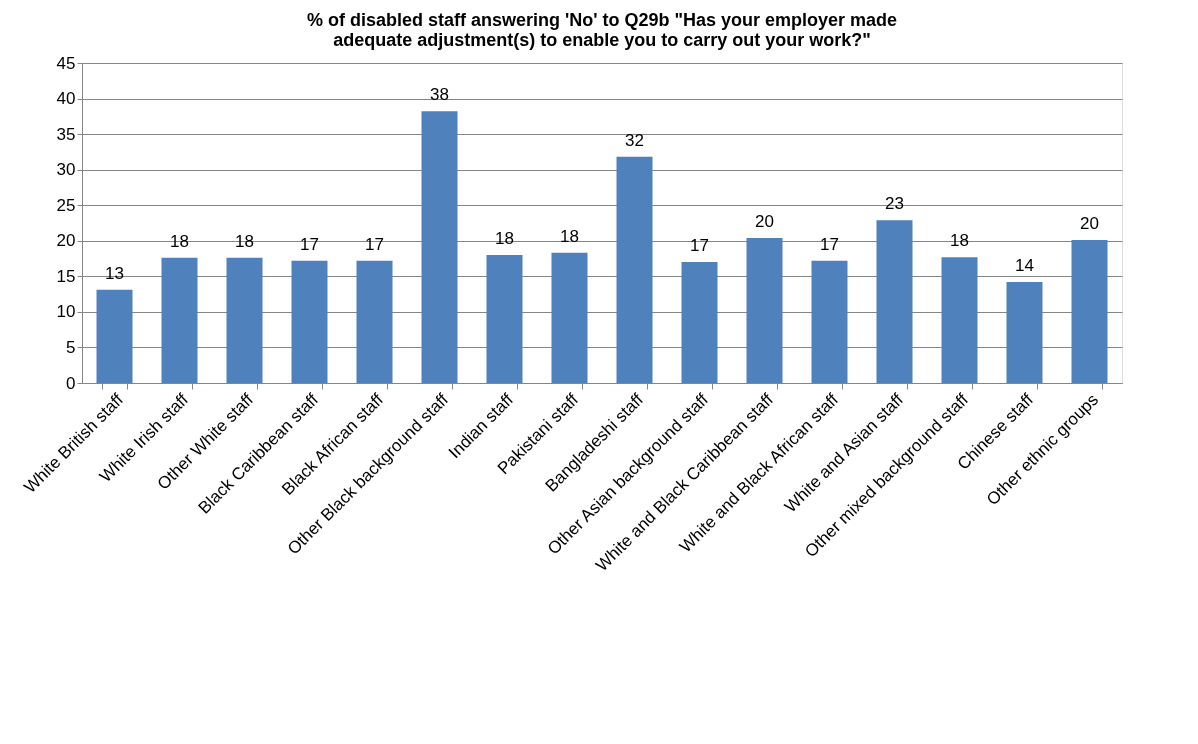 The image size is (1198, 744). What do you see at coordinates (71, 347) in the screenshot?
I see `y-tick-label: 5` at bounding box center [71, 347].